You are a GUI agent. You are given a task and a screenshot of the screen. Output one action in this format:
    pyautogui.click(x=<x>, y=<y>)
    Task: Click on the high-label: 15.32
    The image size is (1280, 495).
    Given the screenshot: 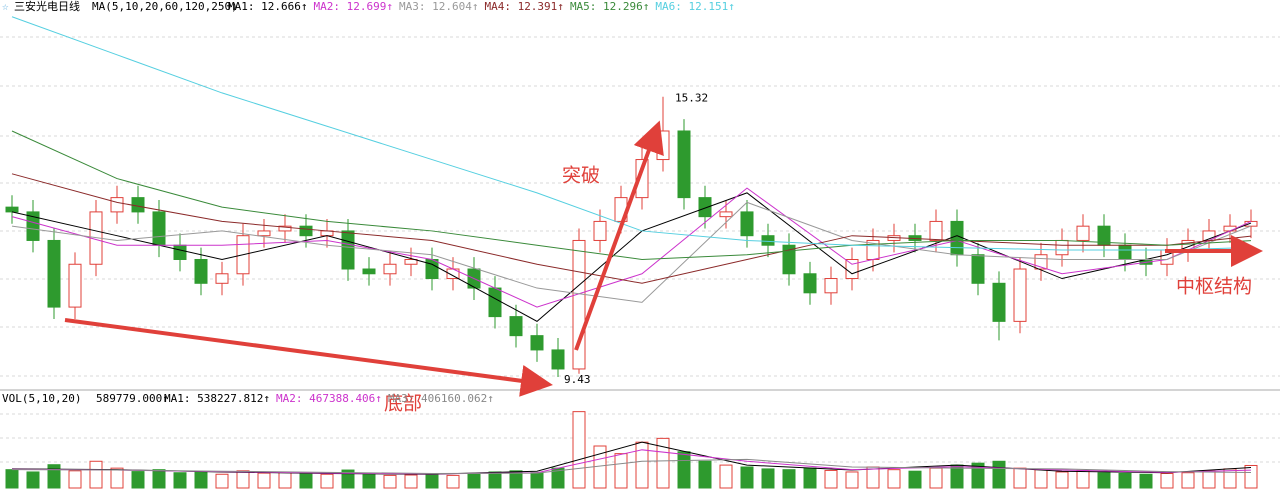 What is the action you would take?
    pyautogui.click(x=691, y=98)
    